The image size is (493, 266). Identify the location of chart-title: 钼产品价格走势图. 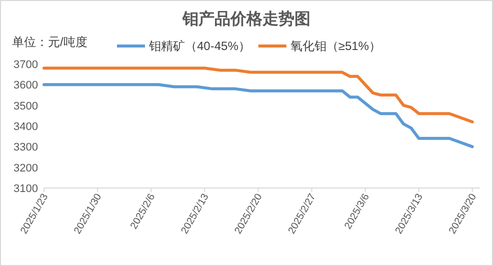
(246, 18).